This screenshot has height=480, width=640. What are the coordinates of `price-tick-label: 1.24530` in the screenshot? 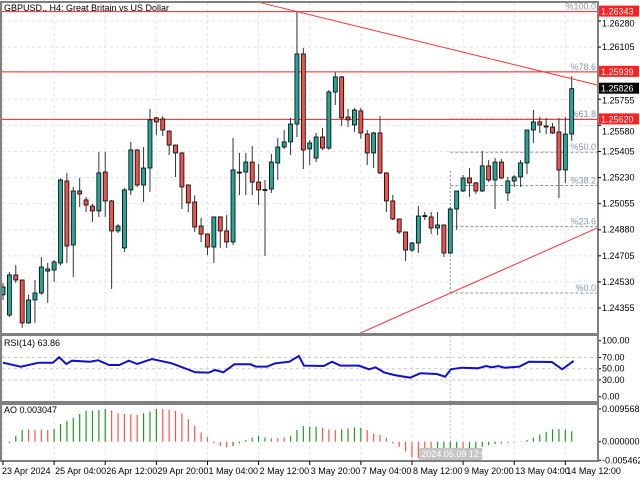 It's located at (618, 282).